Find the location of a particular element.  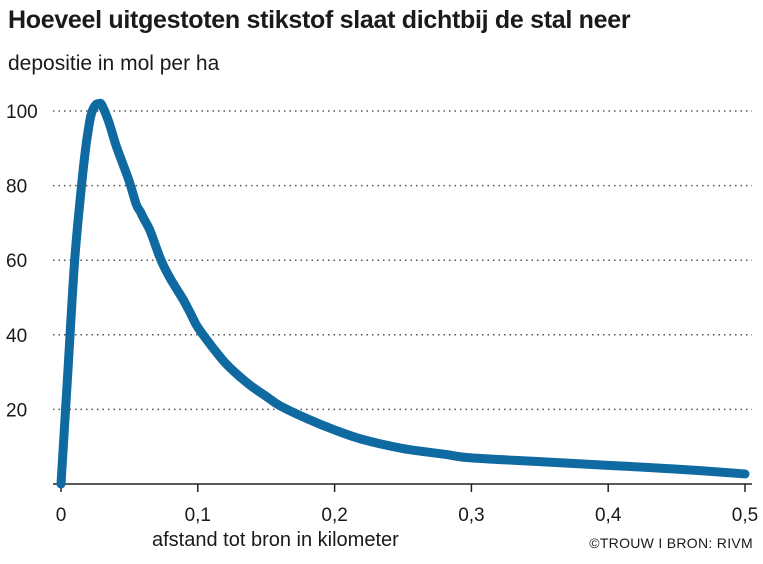

source-credit: ©TROUW I BRON: RIVM is located at coordinates (671, 543).